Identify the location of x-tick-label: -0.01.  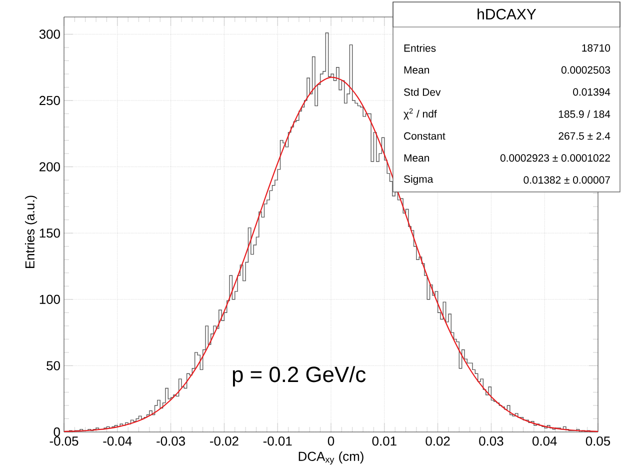
(277, 441).